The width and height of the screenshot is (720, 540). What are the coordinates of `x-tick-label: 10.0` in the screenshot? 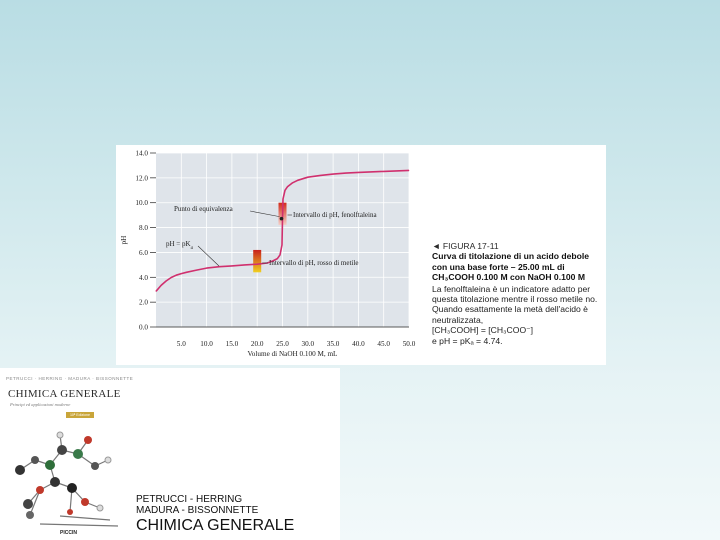 It's located at (206, 344).